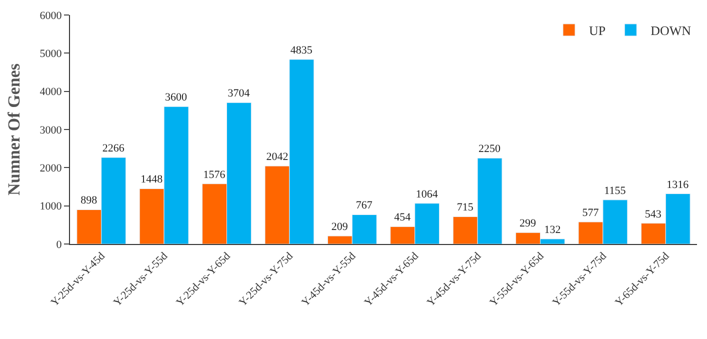 Image resolution: width=707 pixels, height=339 pixels. I want to click on data-label: 3704, so click(239, 94).